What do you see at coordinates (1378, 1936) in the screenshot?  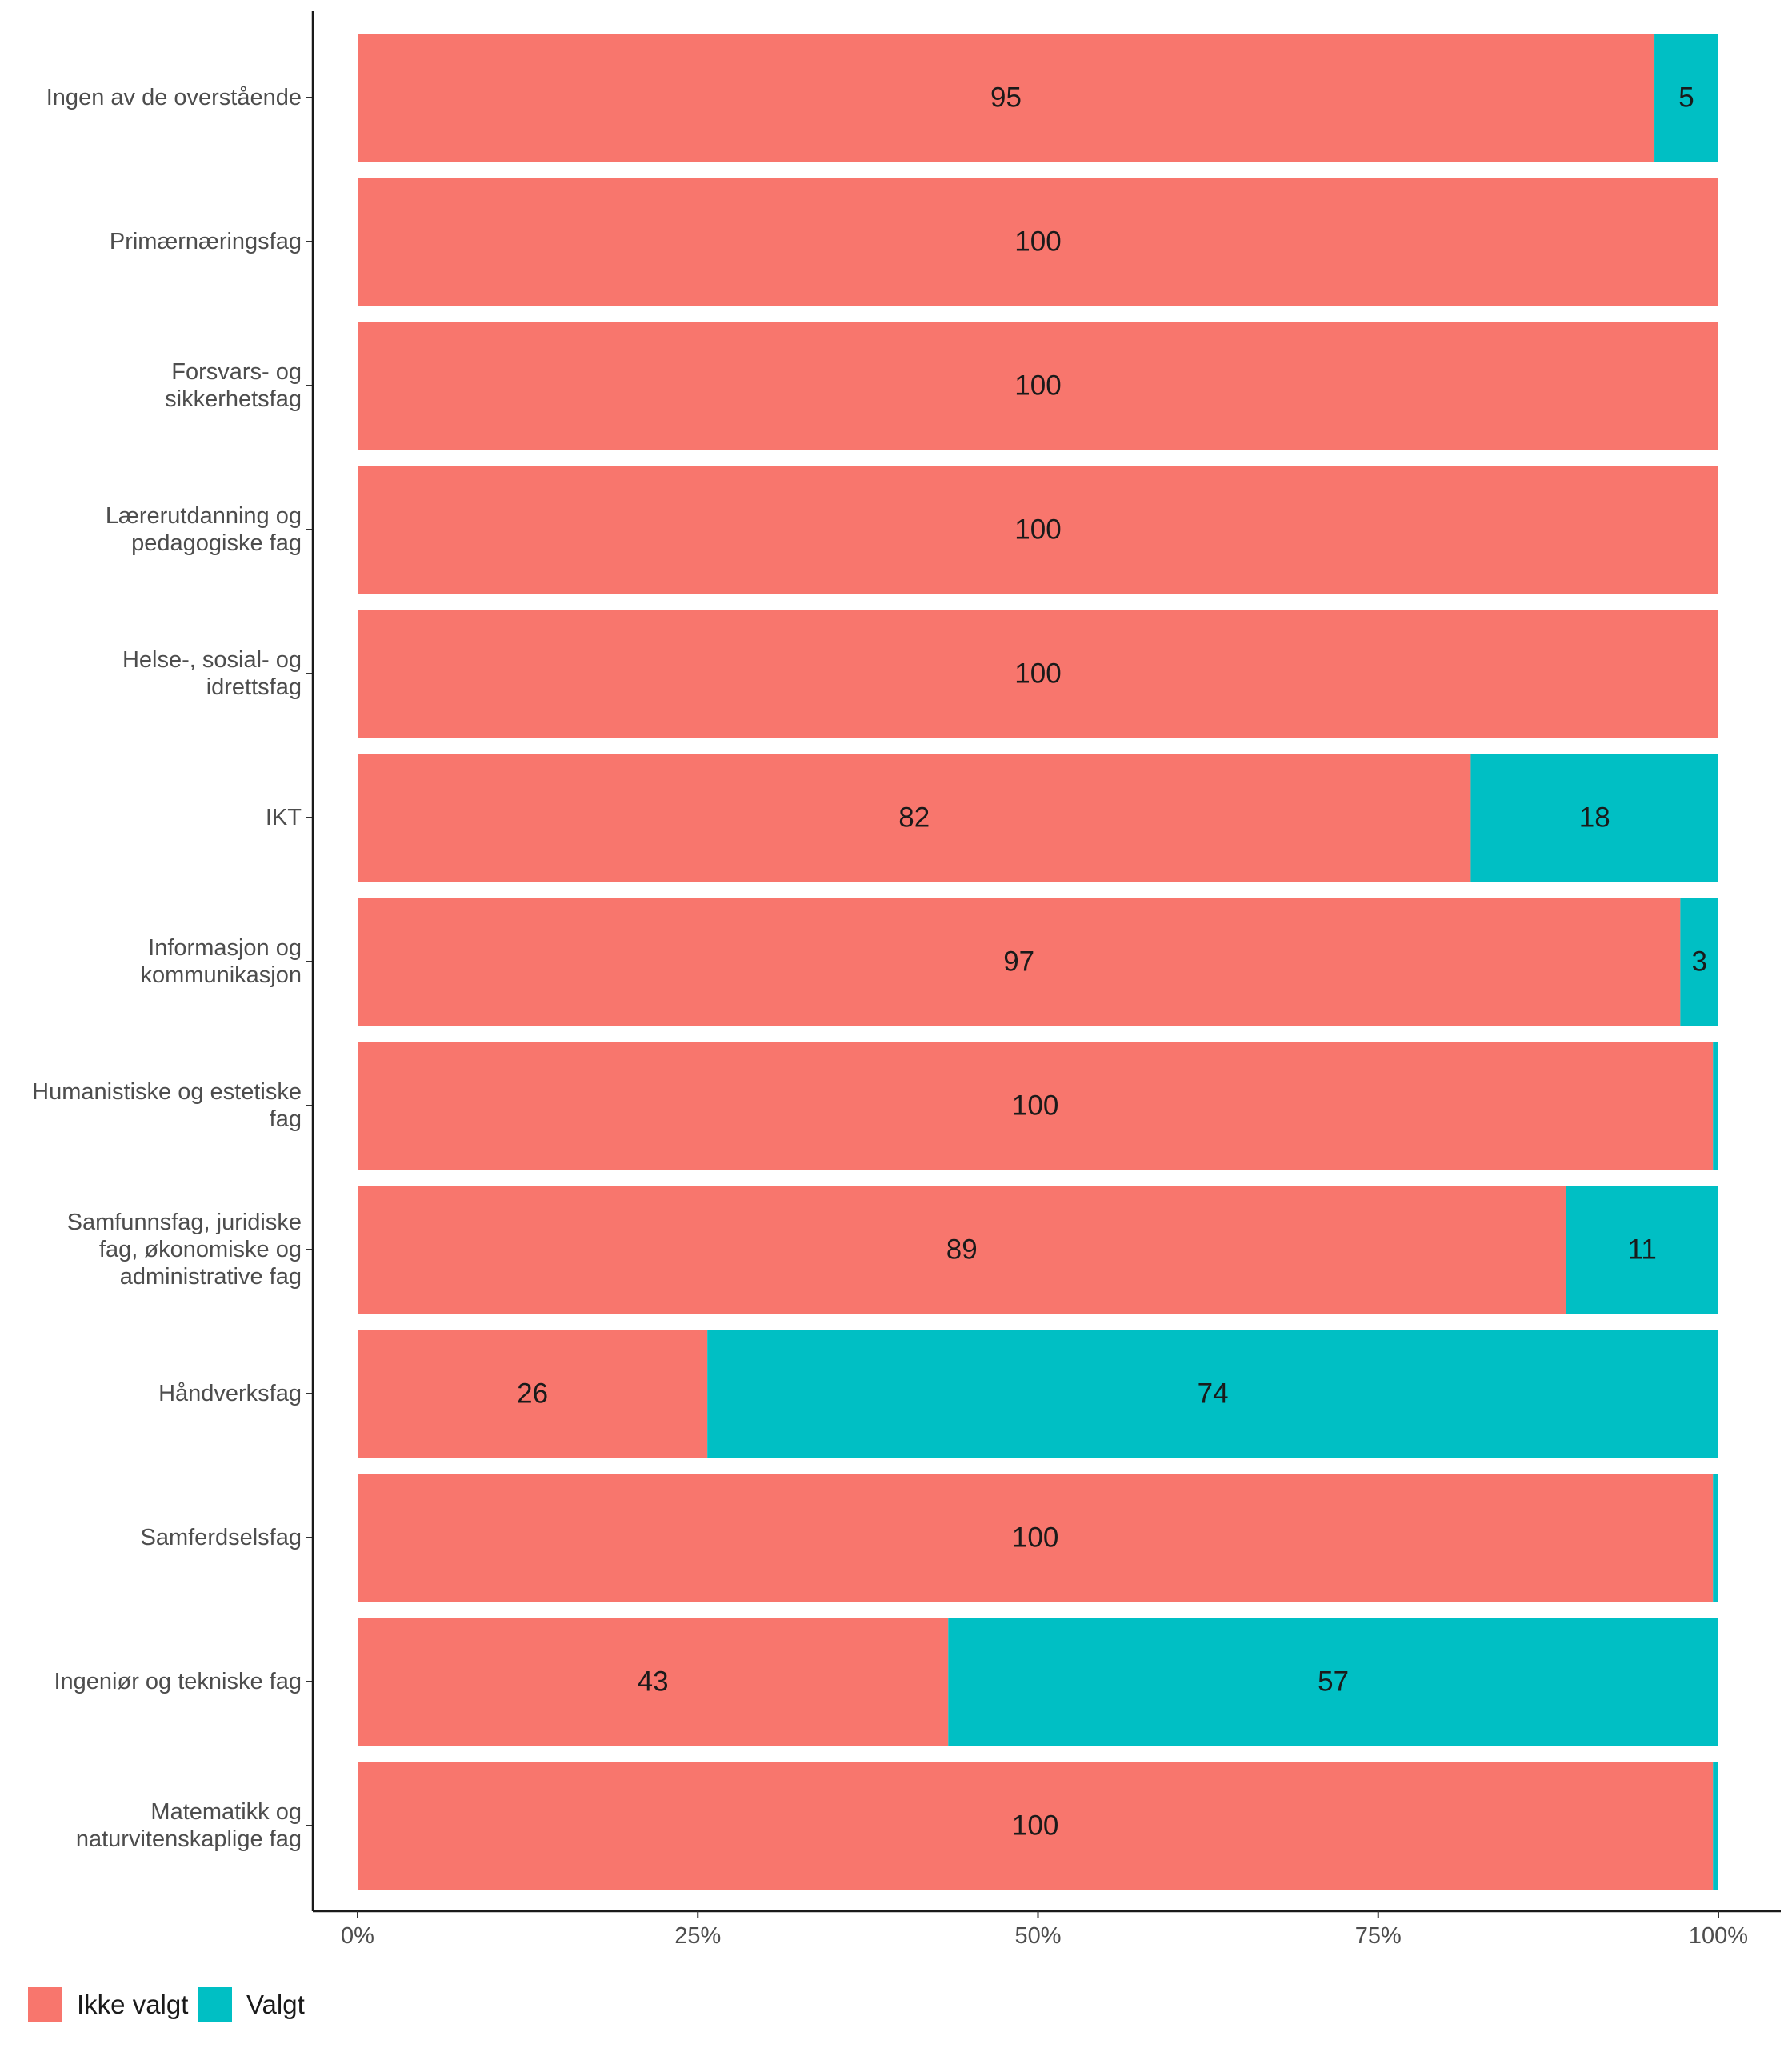 I see `x-tick-label: 75%` at bounding box center [1378, 1936].